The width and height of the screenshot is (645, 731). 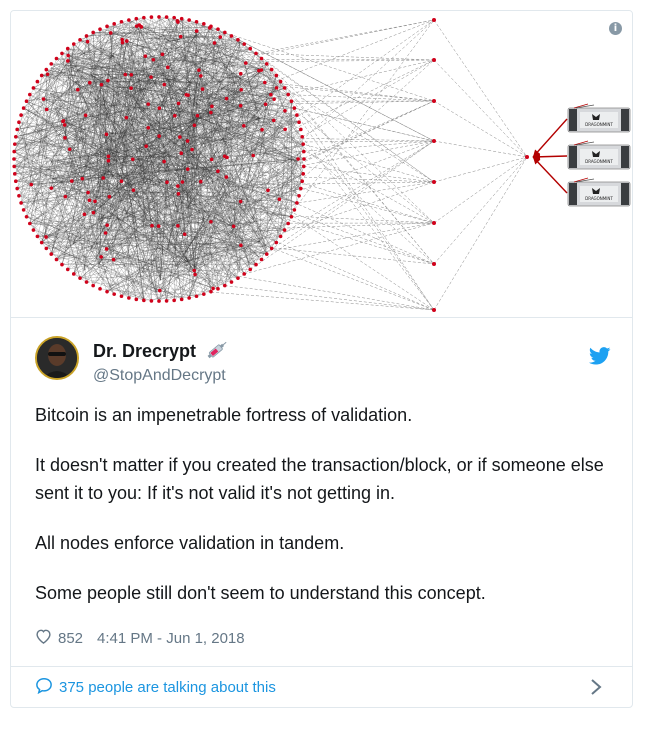 What do you see at coordinates (171, 638) in the screenshot?
I see `tweet-timestamp: 4:41 PM - Jun 1, 2018` at bounding box center [171, 638].